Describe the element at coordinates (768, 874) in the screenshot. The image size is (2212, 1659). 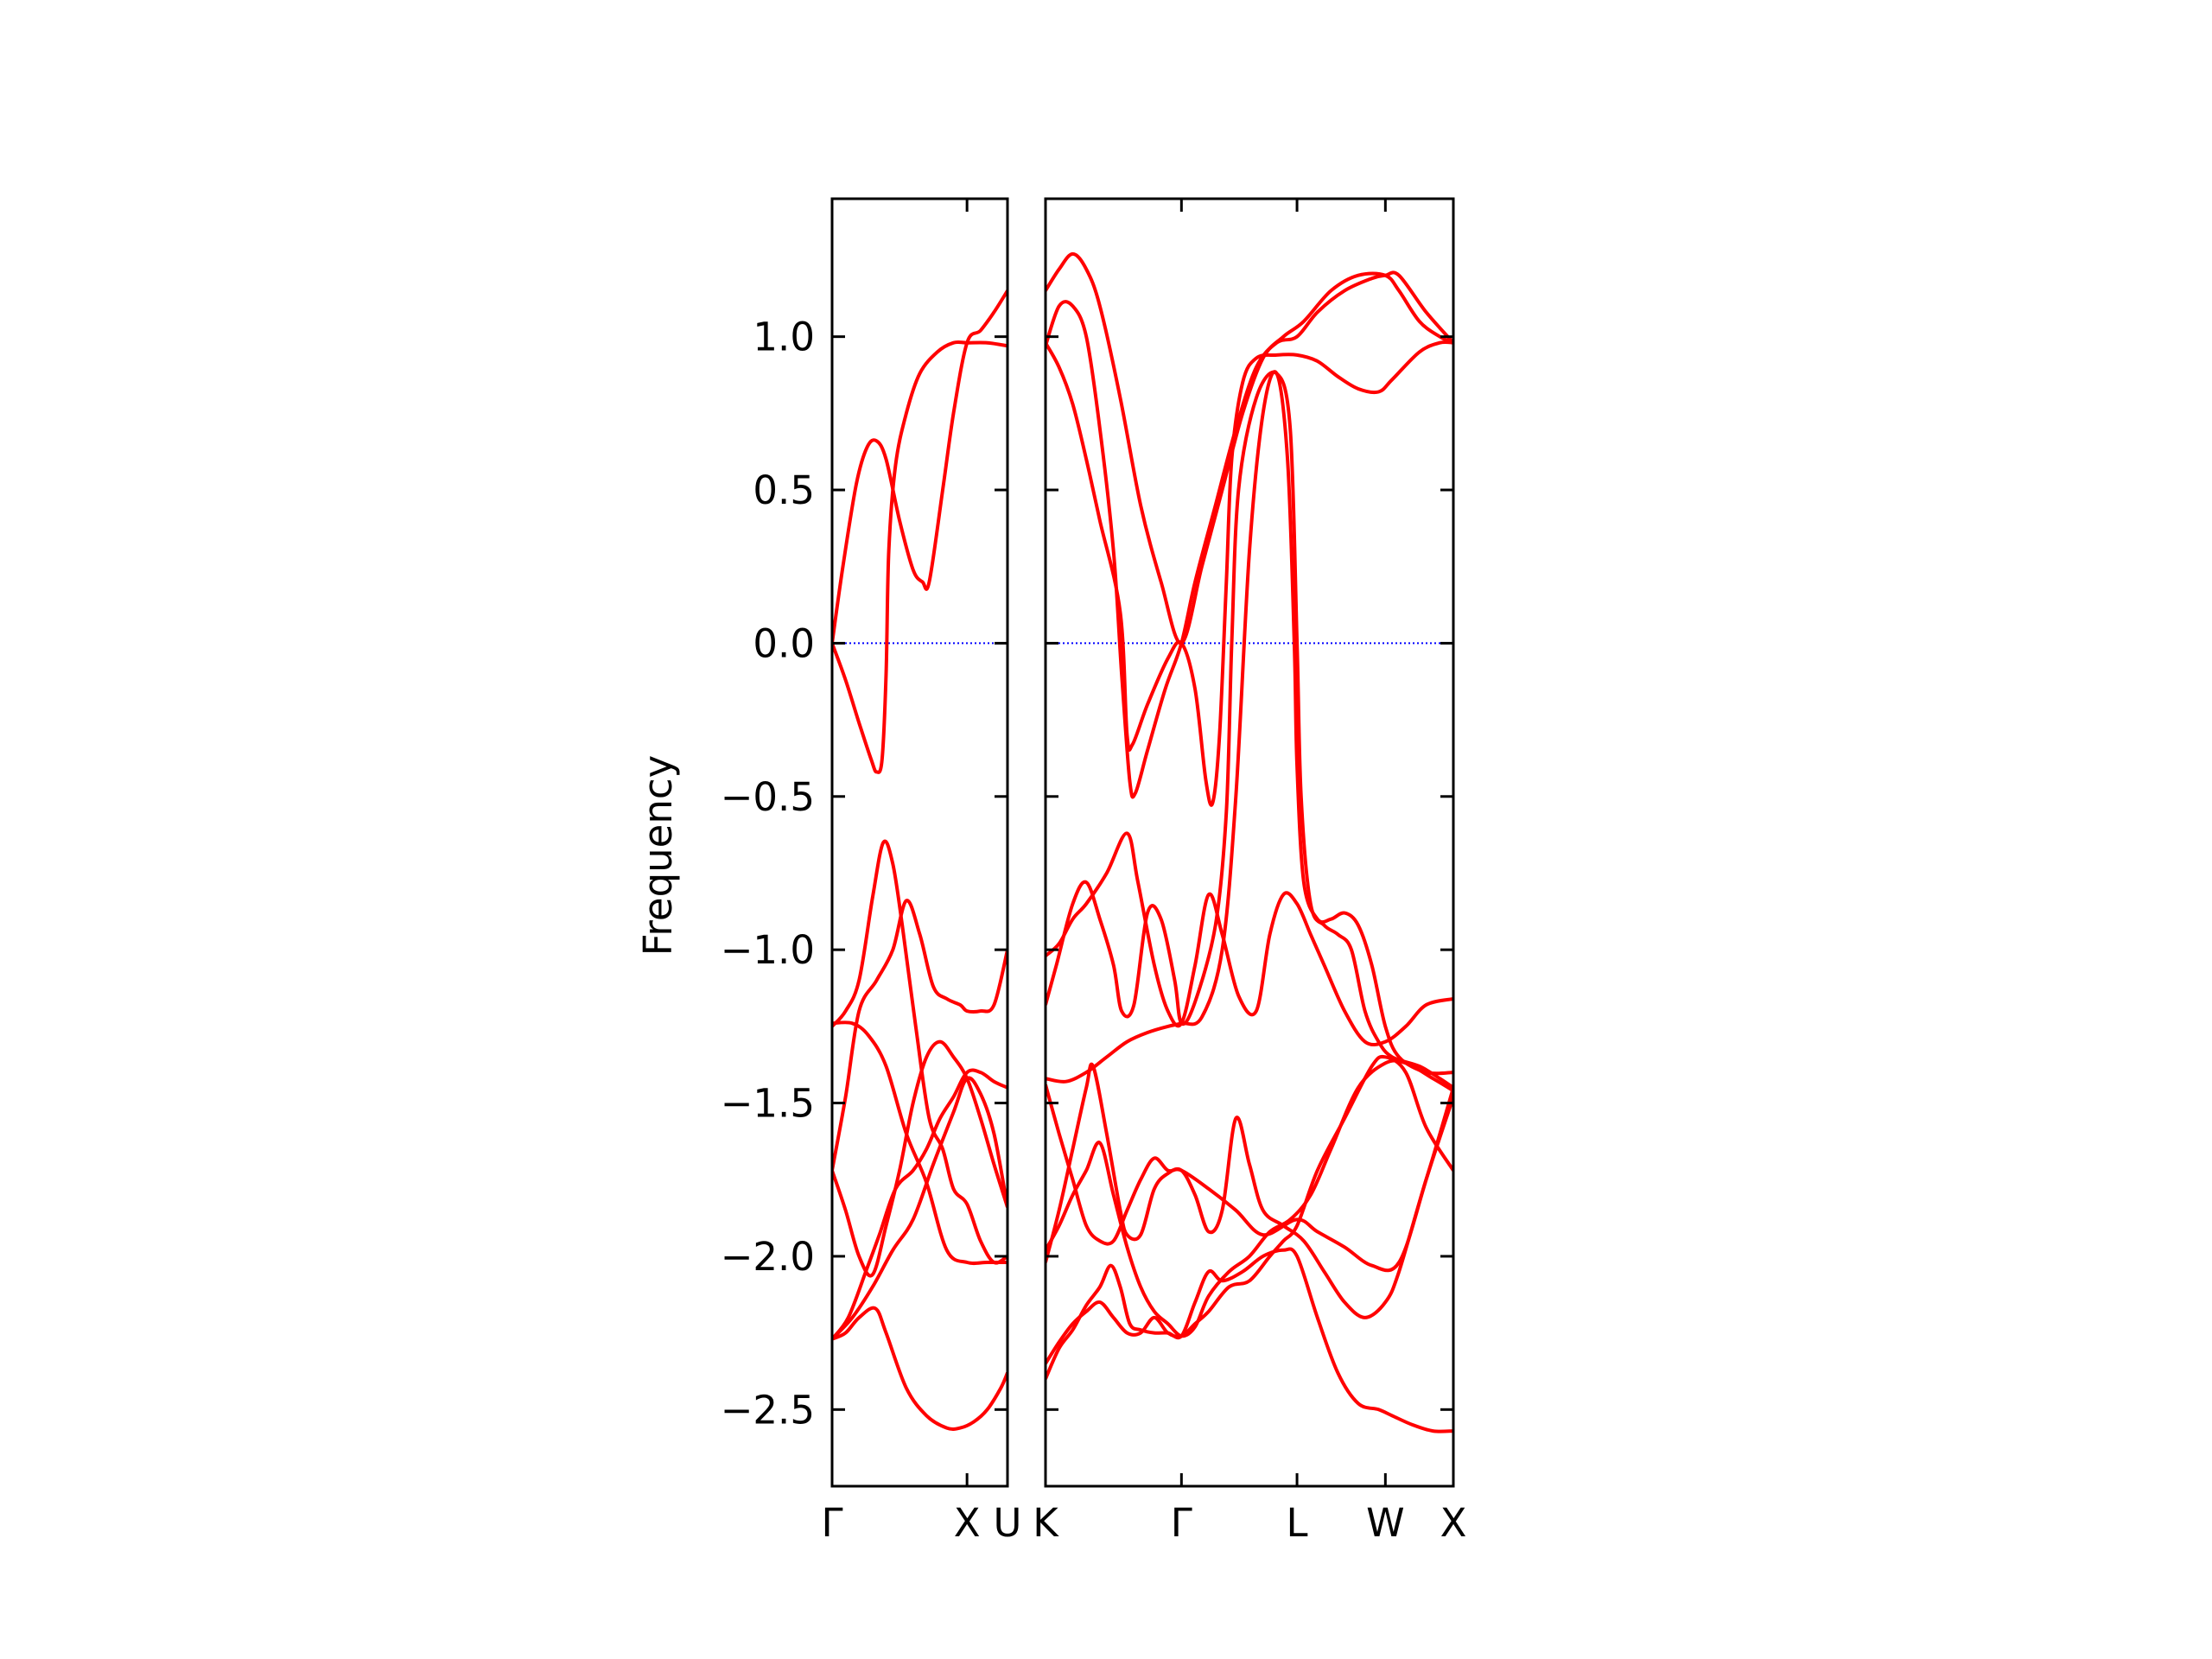
I see `y-axis: 1.0 0.5 0.0 −0.5 −1.0 −1.5 −2.0 −2.5` at that location.